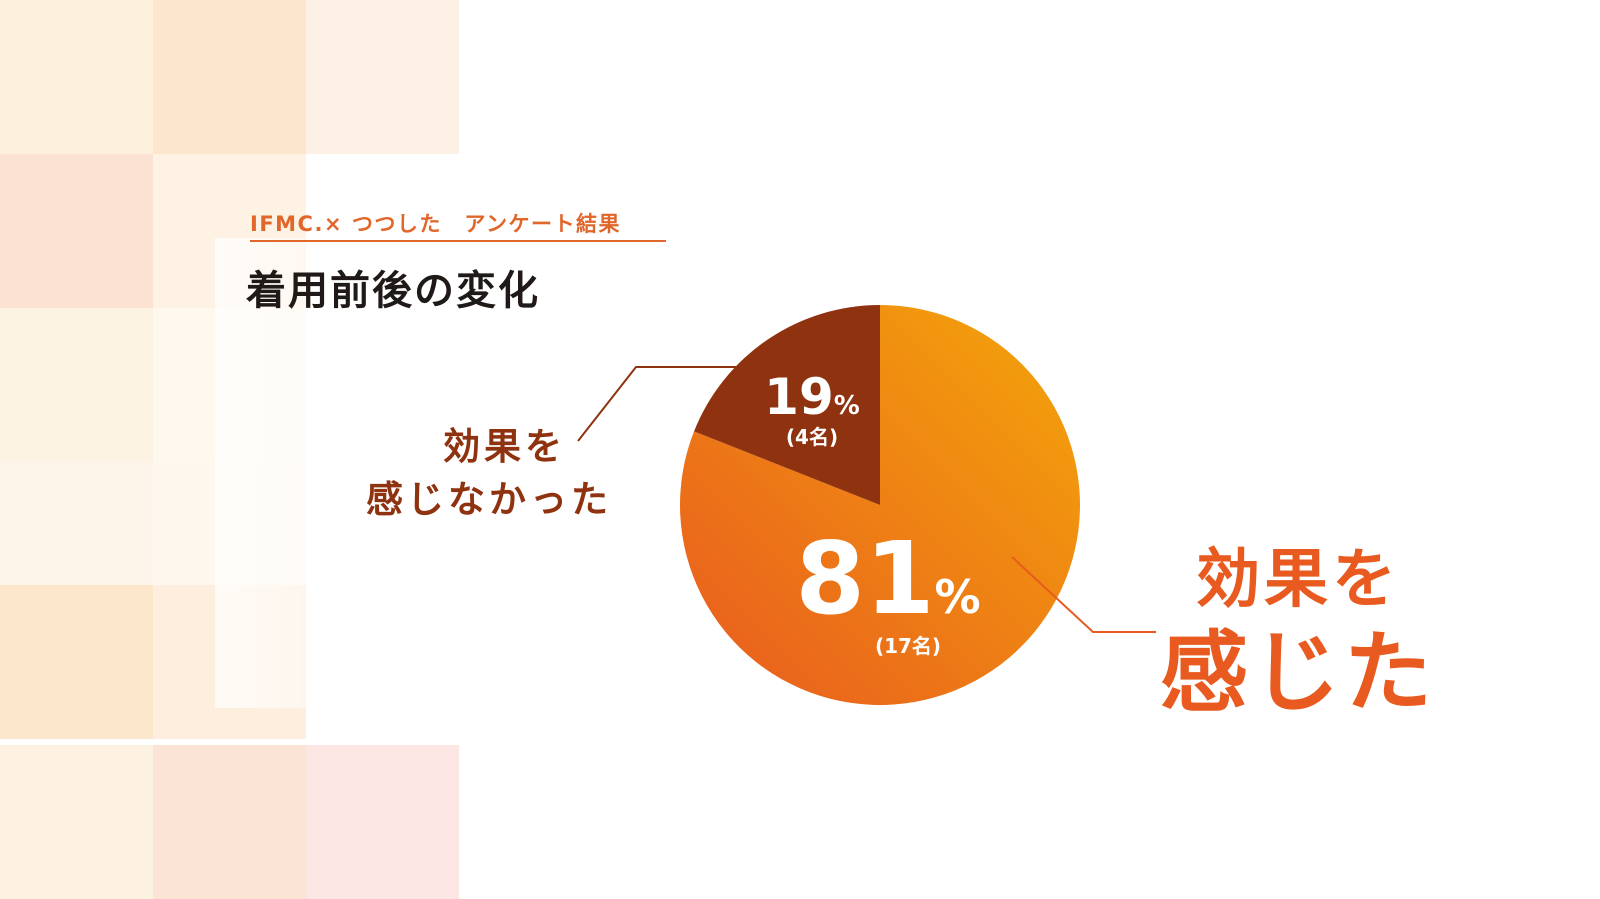 This screenshot has width=1600, height=899. What do you see at coordinates (799, 397) in the screenshot?
I see `not-felt-percent-number: 19` at bounding box center [799, 397].